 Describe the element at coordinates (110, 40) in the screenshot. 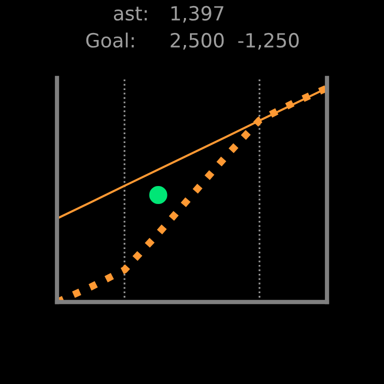

I see `text: Goal:` at that location.